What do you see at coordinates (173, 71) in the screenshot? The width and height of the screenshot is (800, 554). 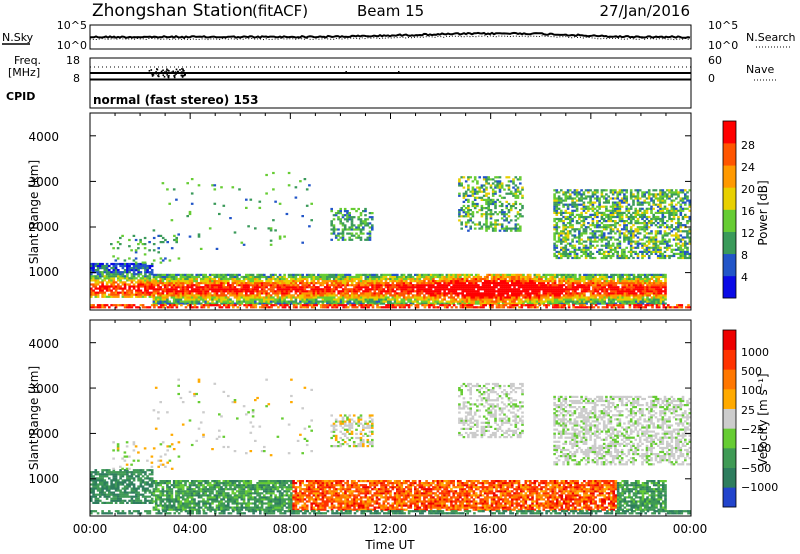 I see `nave-dropout-point` at bounding box center [173, 71].